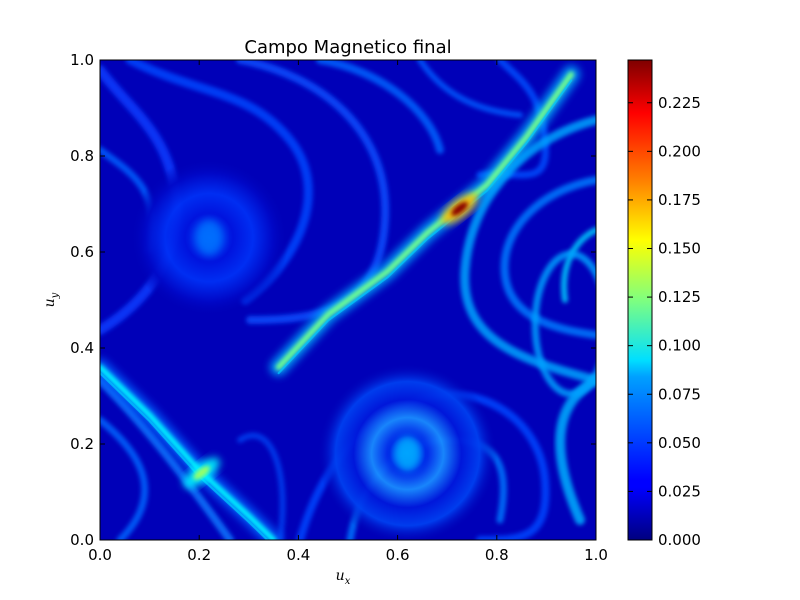  I want to click on x-tick-label: 0.4, so click(298, 555).